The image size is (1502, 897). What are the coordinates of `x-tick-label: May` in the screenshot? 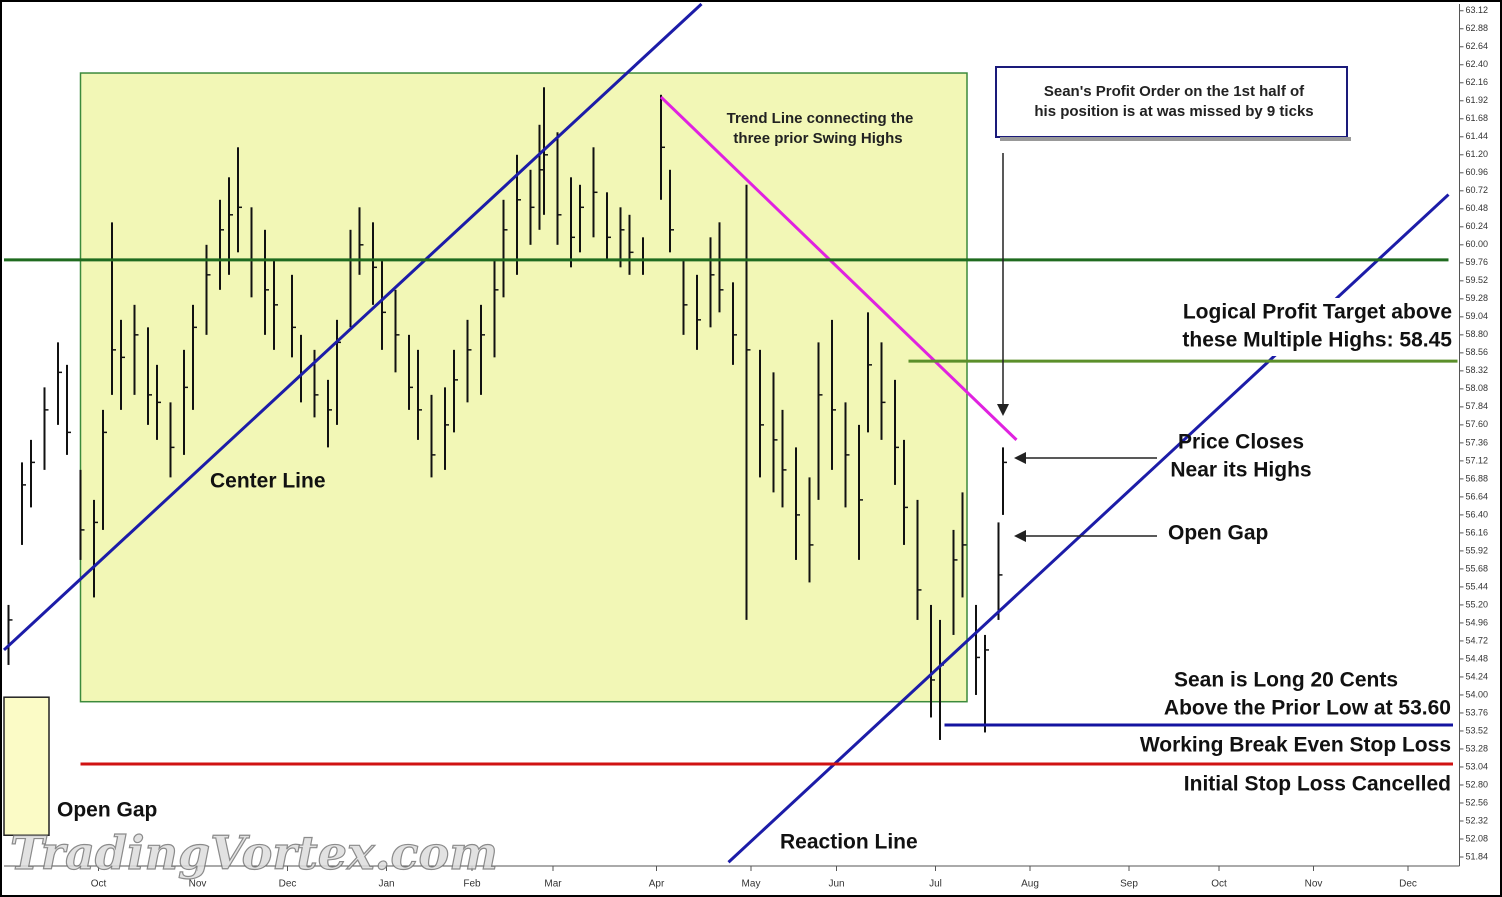 It's located at (751, 884).